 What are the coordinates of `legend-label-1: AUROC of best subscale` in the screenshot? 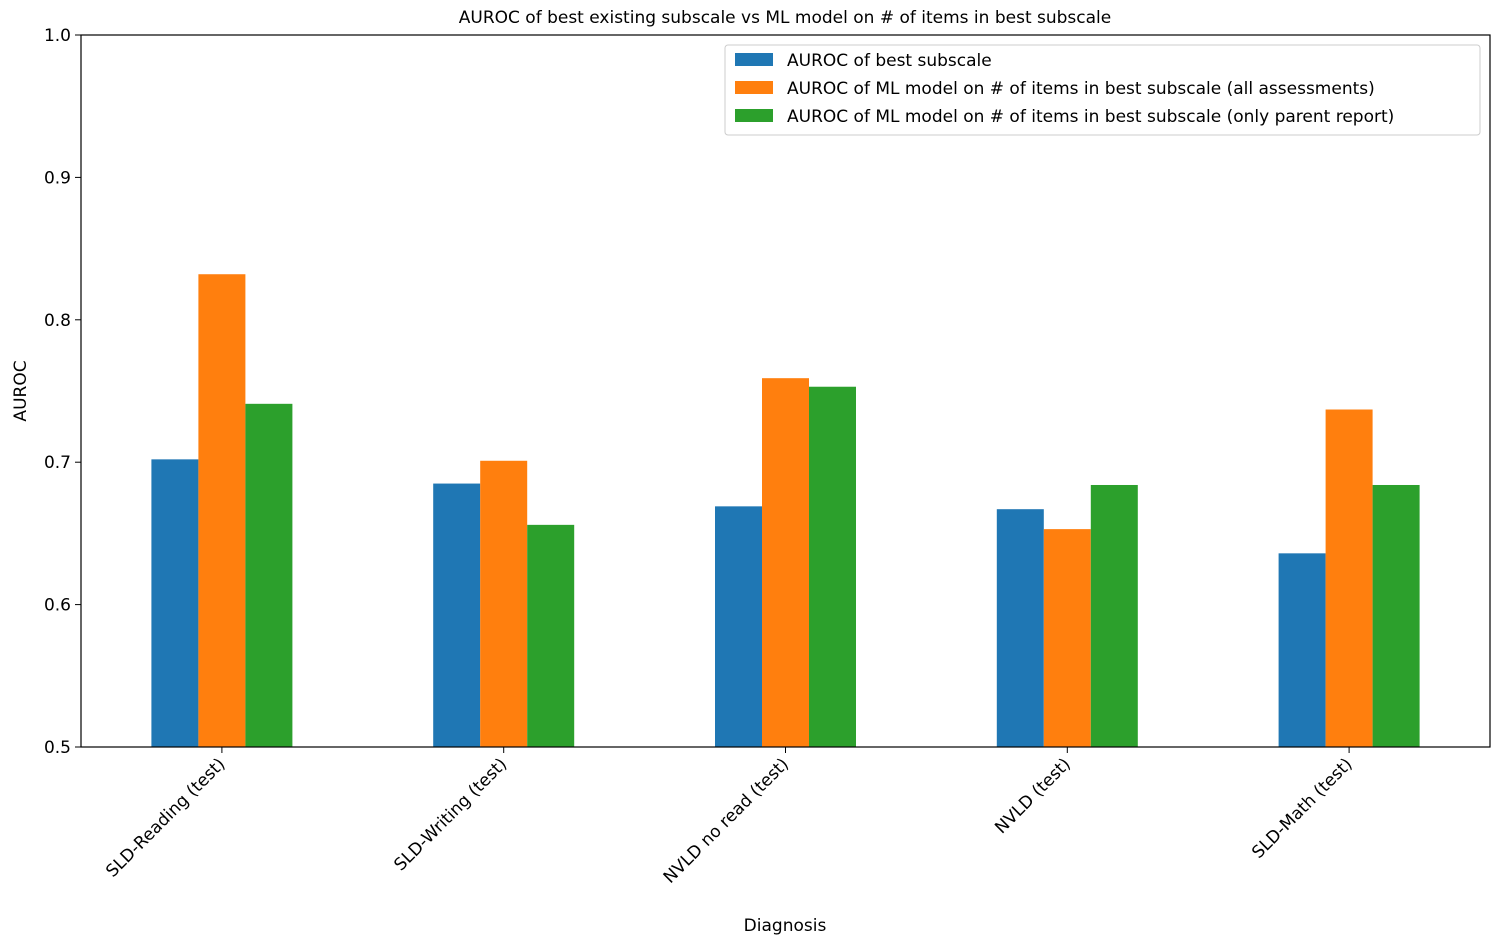 It's located at (889, 61).